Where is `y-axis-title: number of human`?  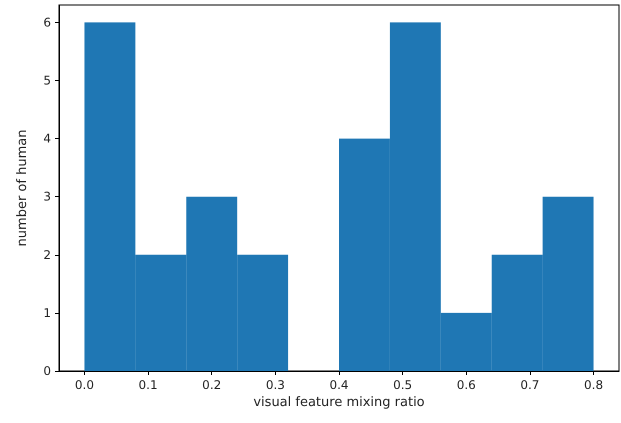
y-axis-title: number of human is located at coordinates (22, 188).